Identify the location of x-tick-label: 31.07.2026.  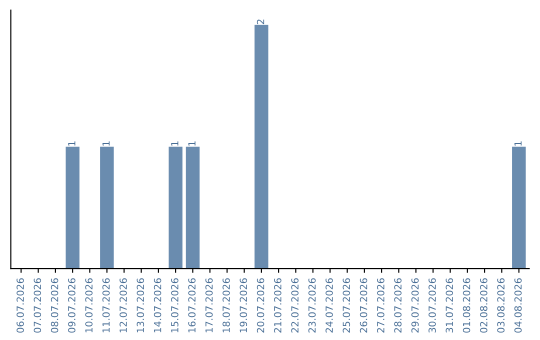
(450, 305).